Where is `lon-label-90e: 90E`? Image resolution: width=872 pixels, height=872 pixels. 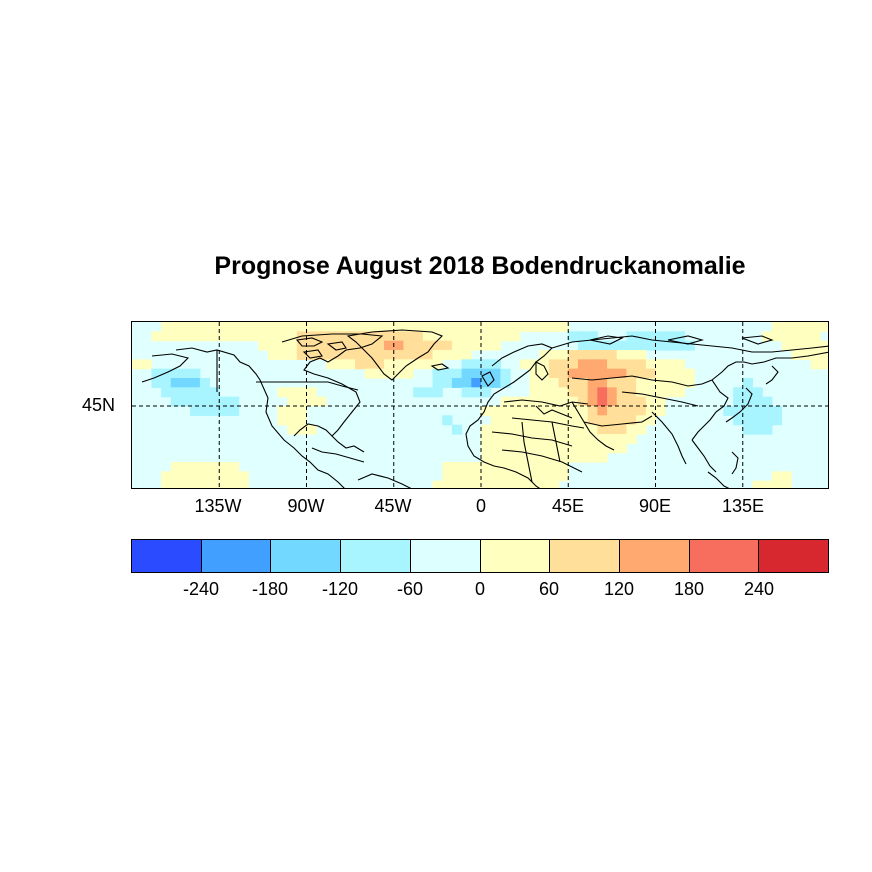
lon-label-90e: 90E is located at coordinates (655, 506).